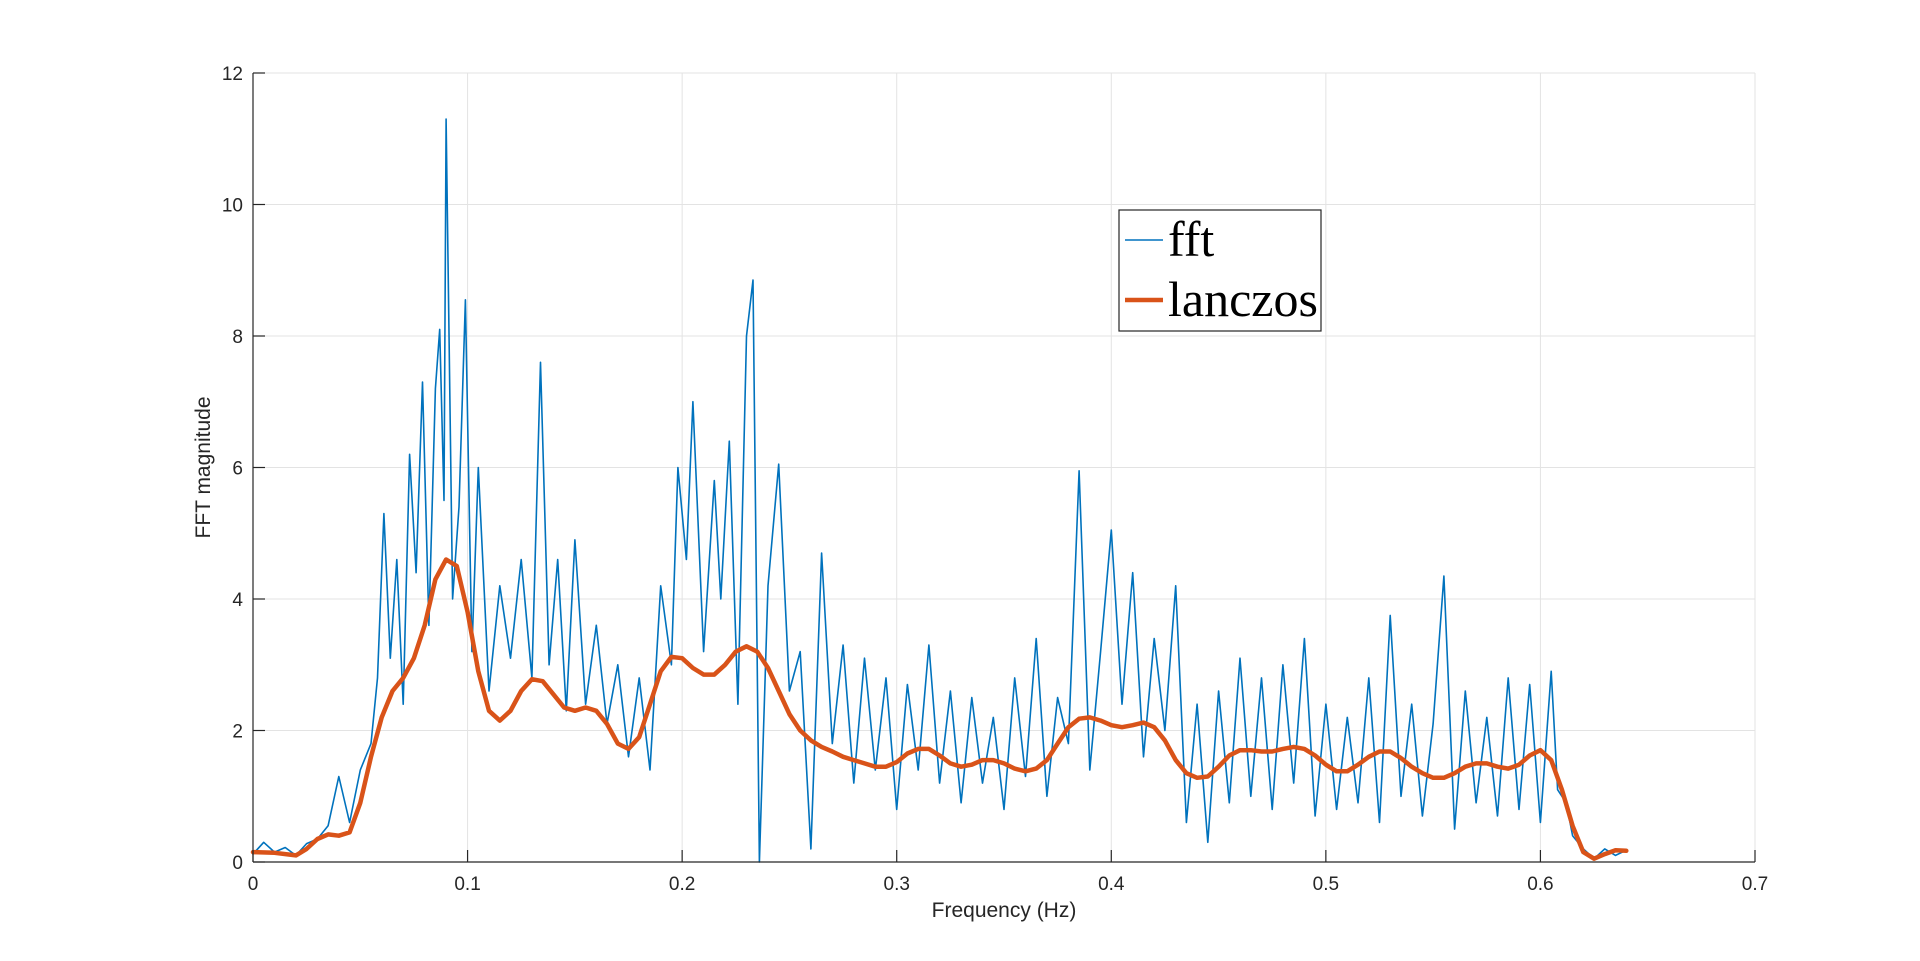  Describe the element at coordinates (237, 337) in the screenshot. I see `y-tick-label-4: 8` at that location.